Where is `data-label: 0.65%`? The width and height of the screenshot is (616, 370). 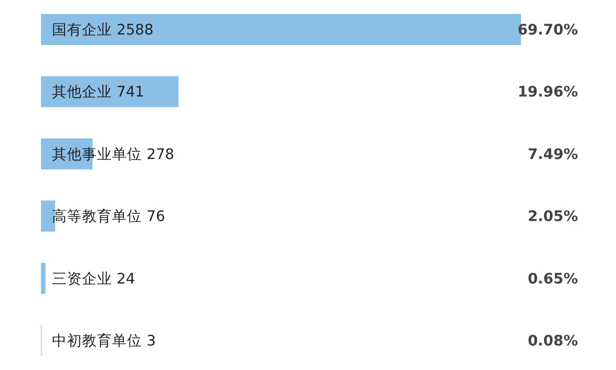 data-label: 0.65% is located at coordinates (553, 279).